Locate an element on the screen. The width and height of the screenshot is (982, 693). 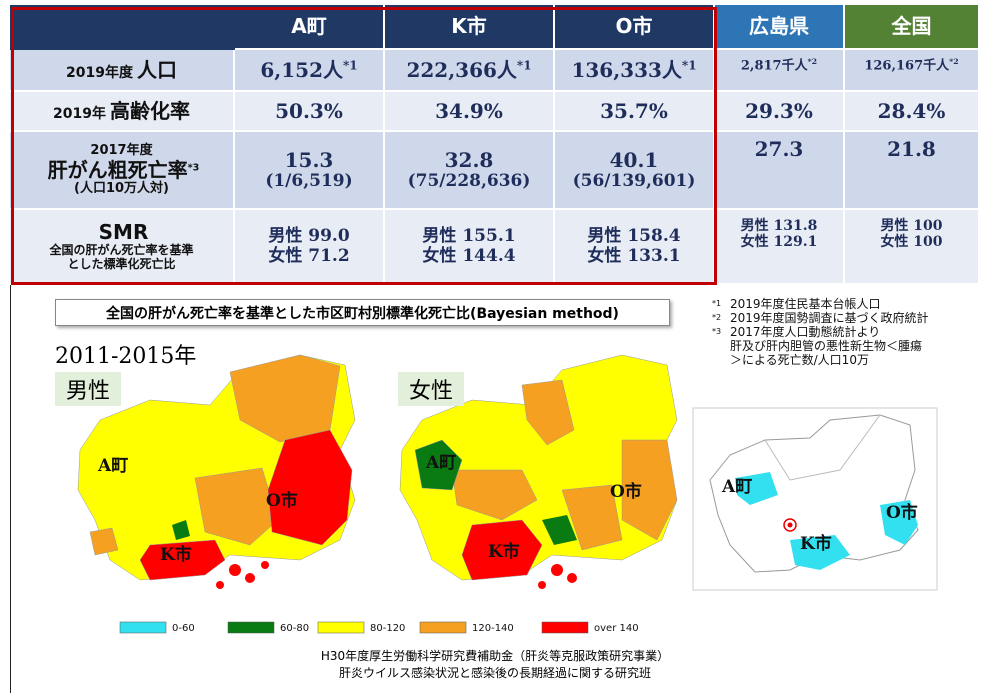
footnote-line: 2019年度住民基本台帳人口 is located at coordinates (805, 304).